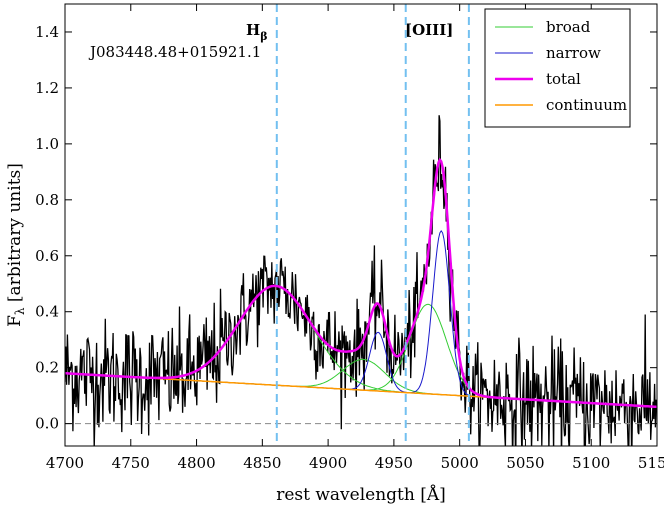 Image resolution: width=664 pixels, height=508 pixels. I want to click on y-tick-label: 0.2, so click(47, 368).